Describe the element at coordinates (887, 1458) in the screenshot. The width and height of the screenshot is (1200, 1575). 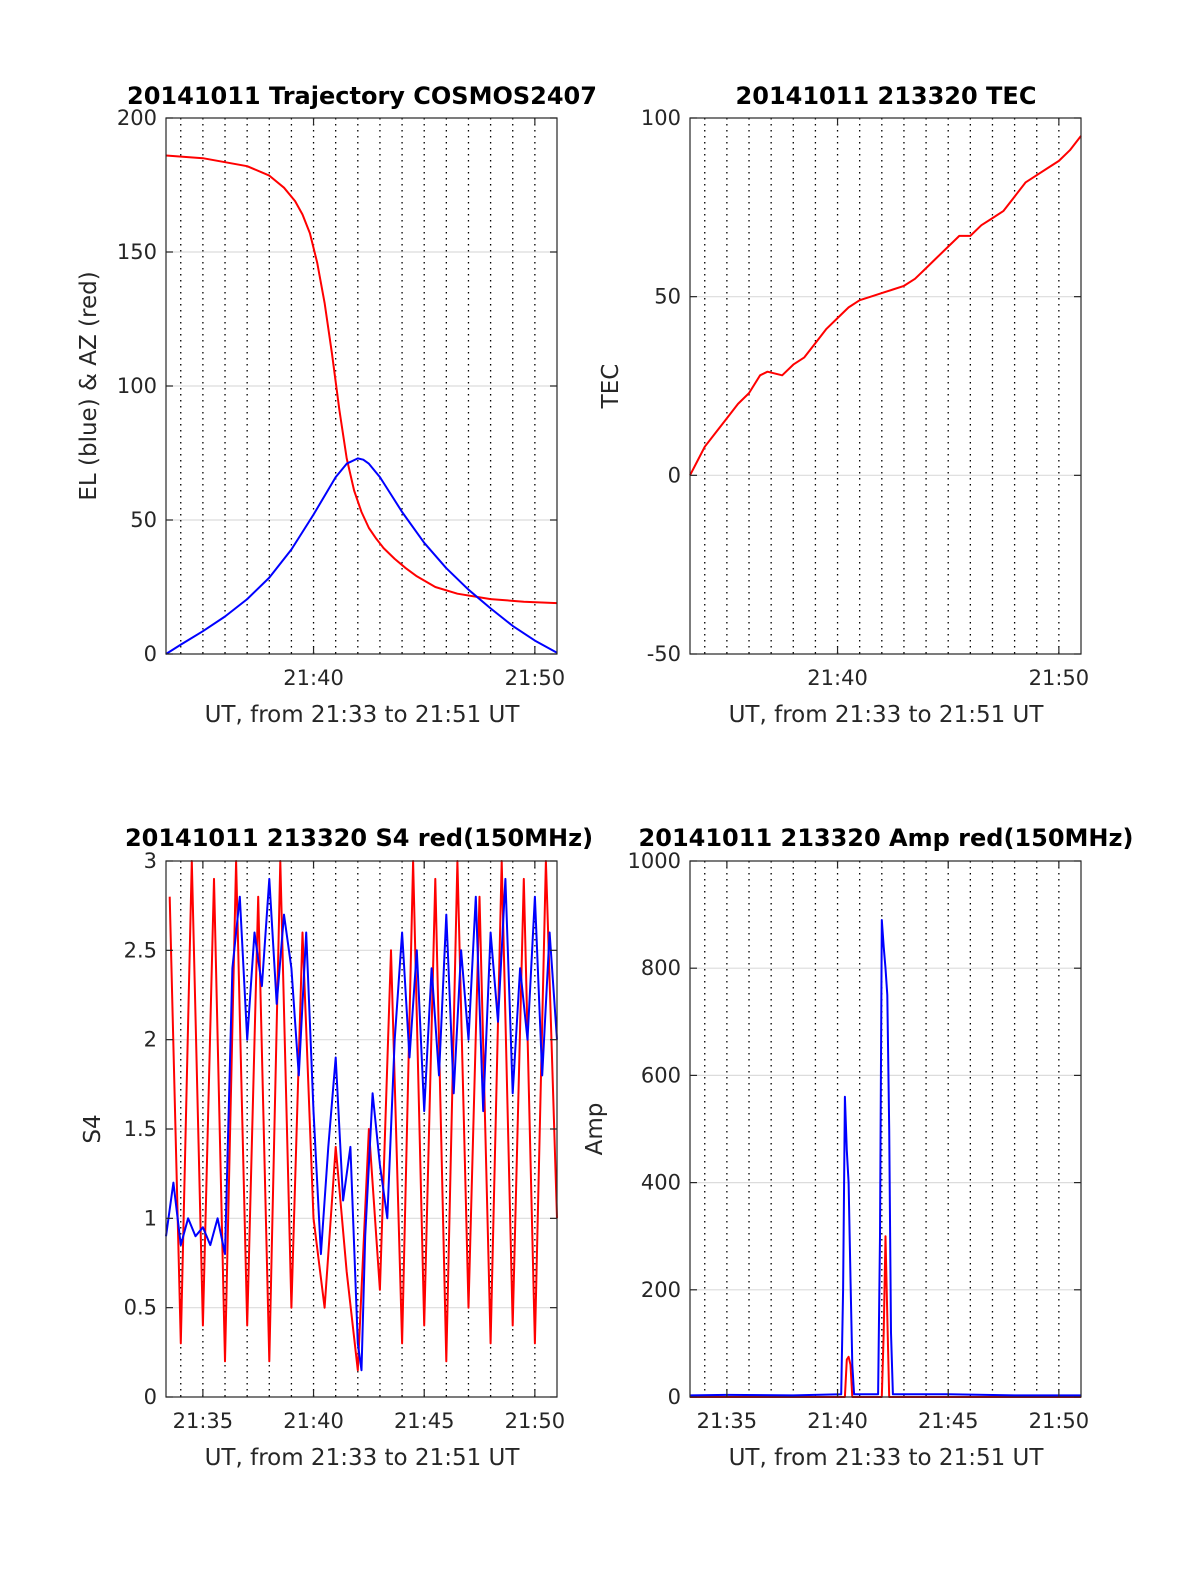
I see `amp-xlabel: UT, from 21:33 to 21:51 UT` at that location.